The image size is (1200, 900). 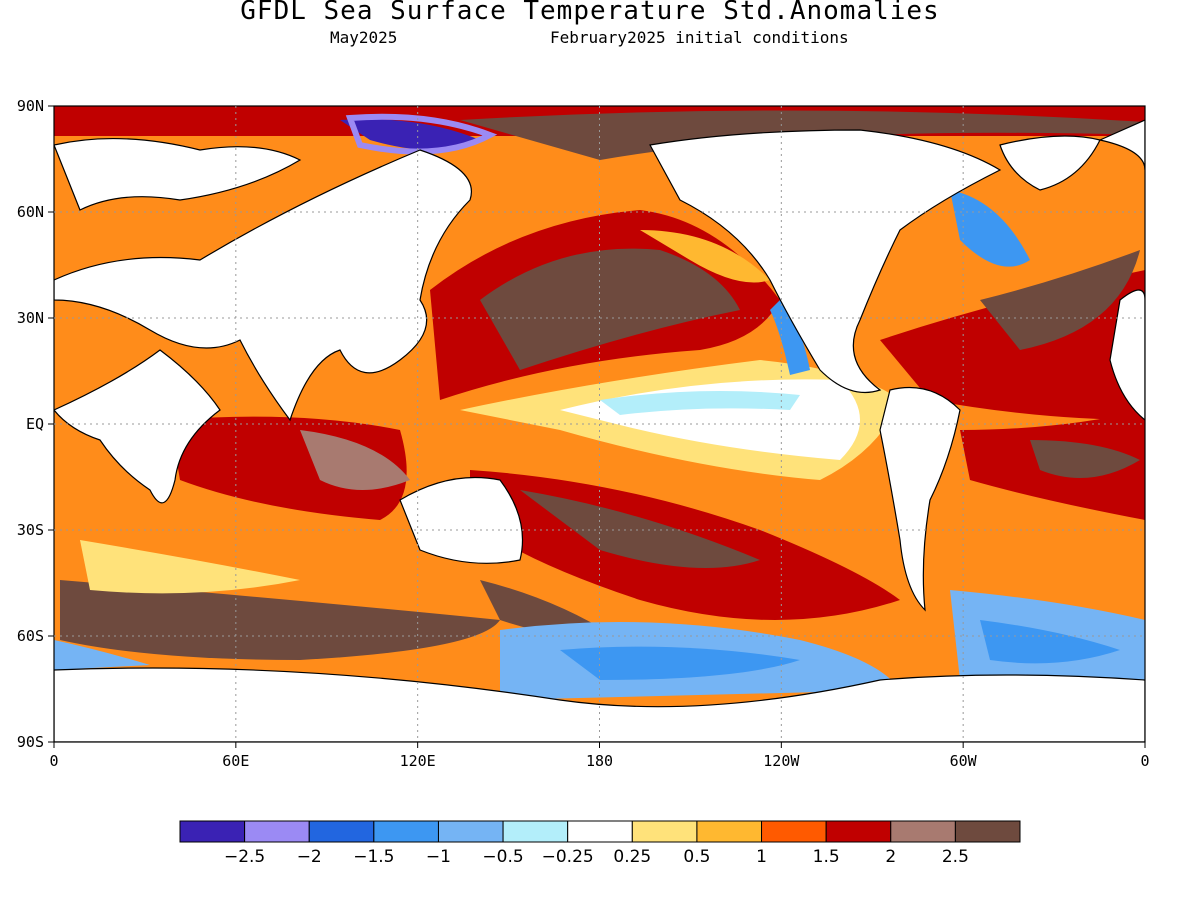 I want to click on eq-cool-streak, so click(x=700, y=403).